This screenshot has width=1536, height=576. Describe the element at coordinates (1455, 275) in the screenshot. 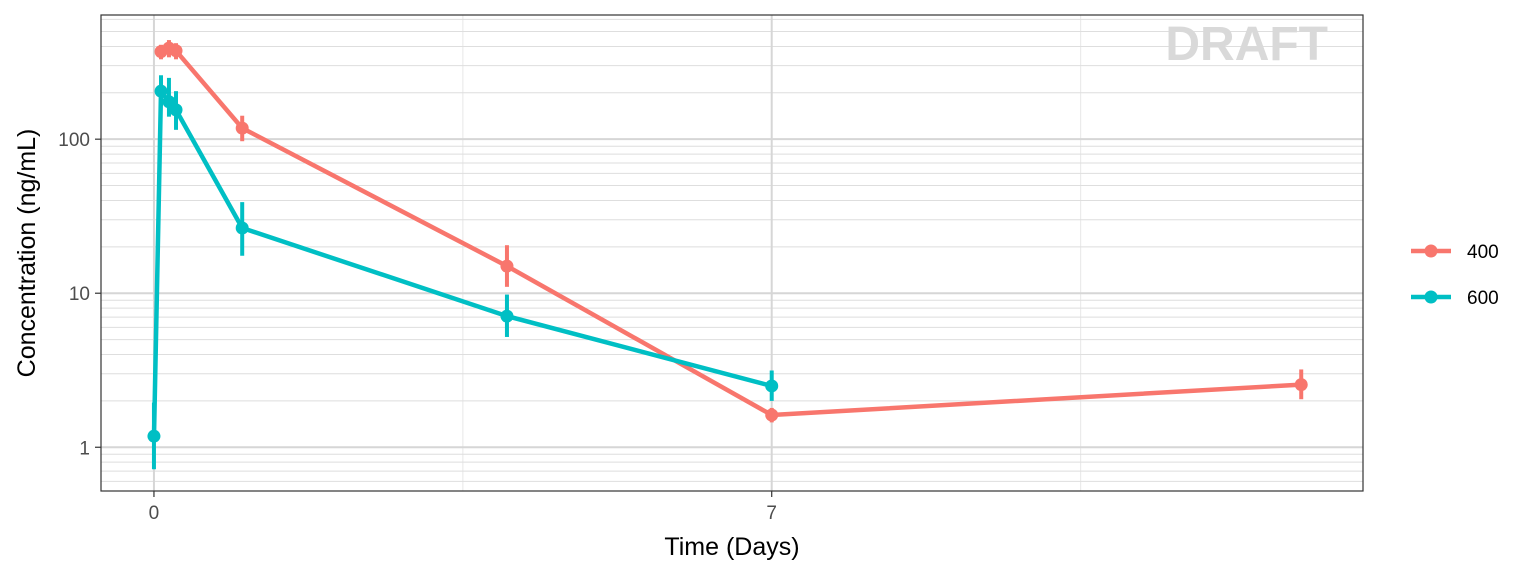

I see `legend: 400 600` at that location.